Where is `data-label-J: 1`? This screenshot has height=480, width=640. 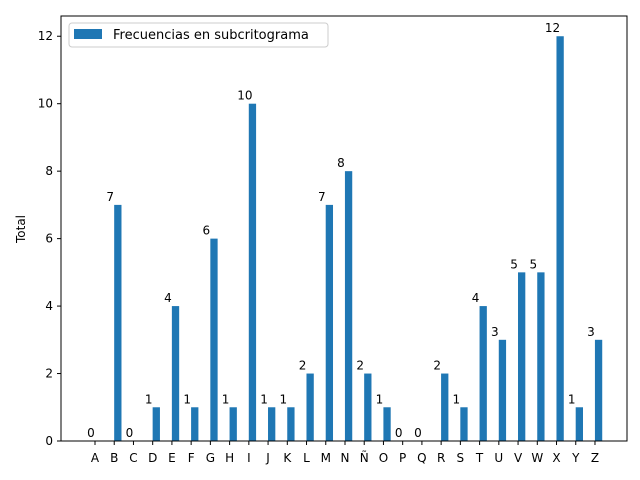
data-label-J: 1 is located at coordinates (264, 399).